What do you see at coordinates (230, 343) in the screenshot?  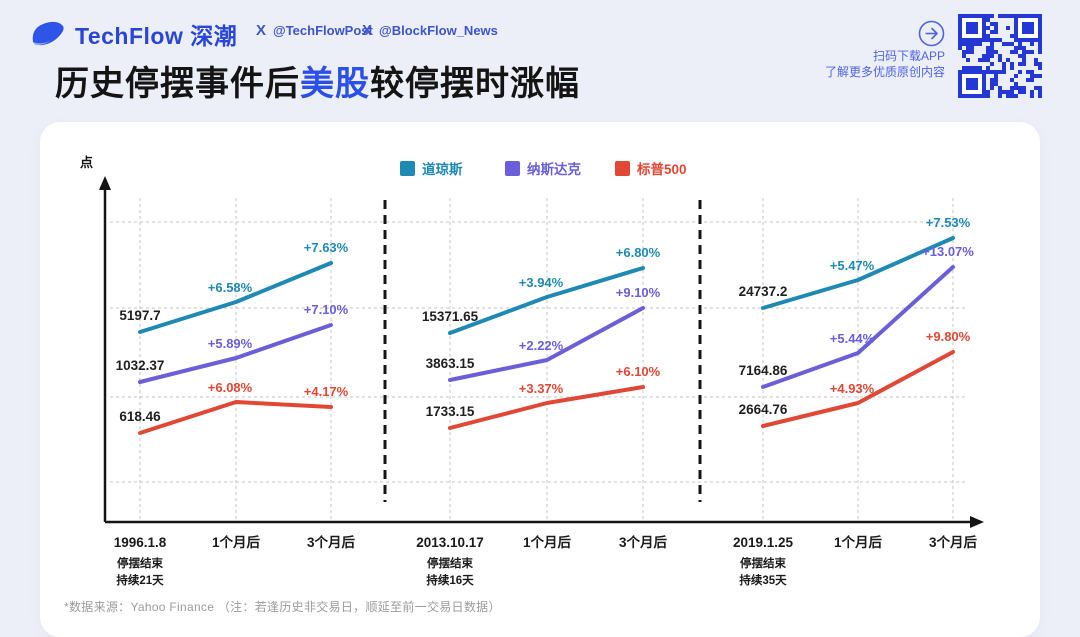 I see `pct-1m-label: +5.89%` at bounding box center [230, 343].